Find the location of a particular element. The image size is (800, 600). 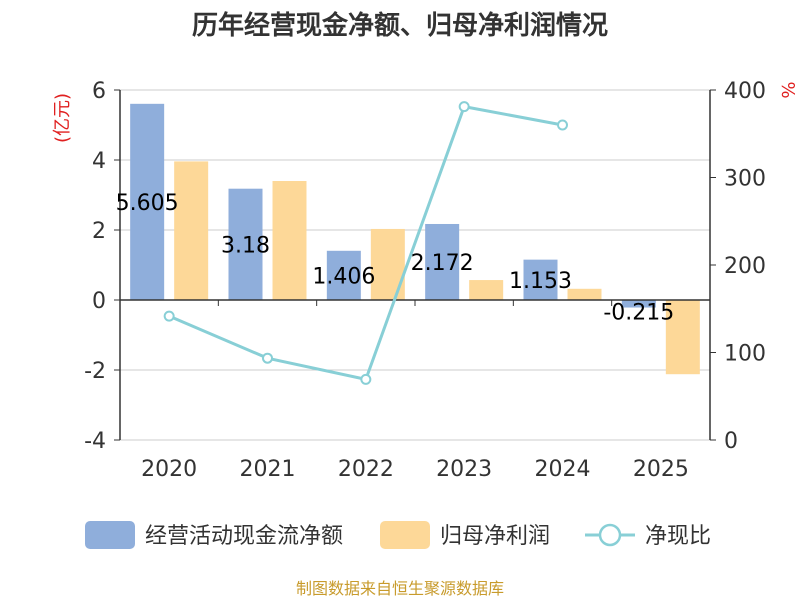

legend-label-net-profit: 归母净利润 is located at coordinates (495, 536).